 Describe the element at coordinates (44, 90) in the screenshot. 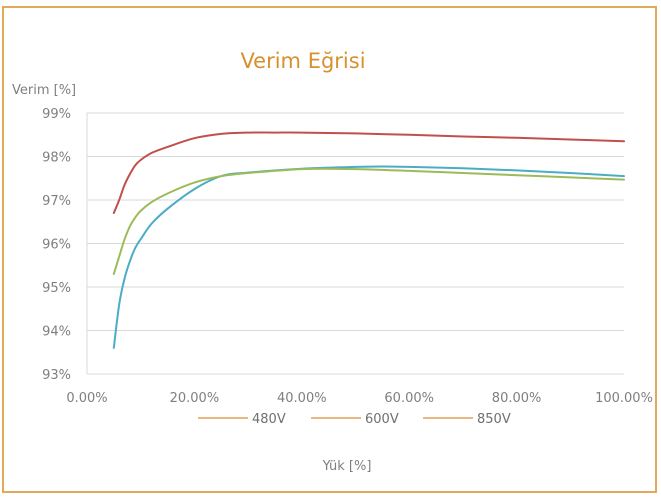

I see `y-axis-label: Verim [%]` at that location.